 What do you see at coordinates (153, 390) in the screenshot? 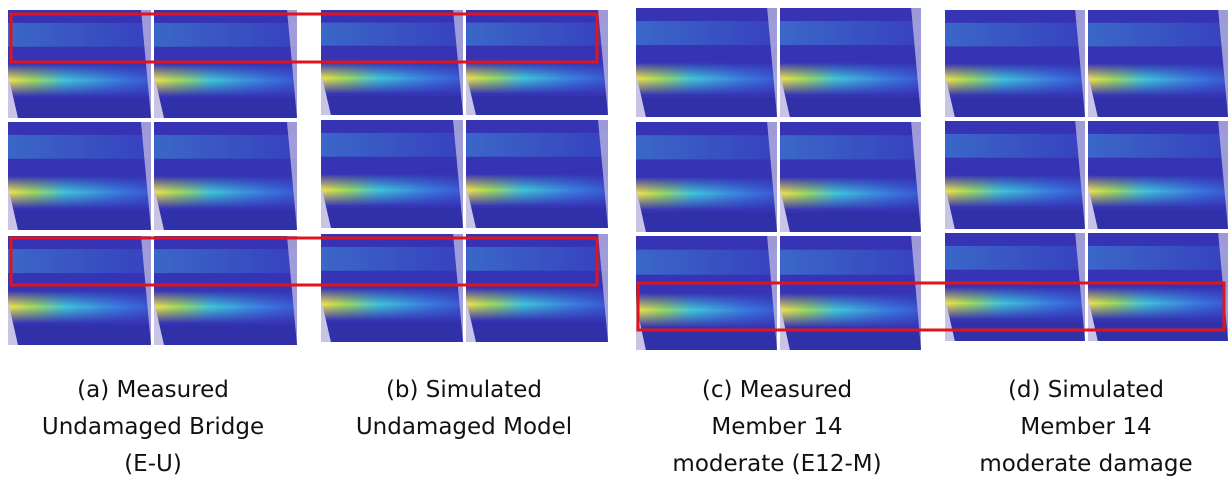
I see `caption-line: (a) Measured` at bounding box center [153, 390].